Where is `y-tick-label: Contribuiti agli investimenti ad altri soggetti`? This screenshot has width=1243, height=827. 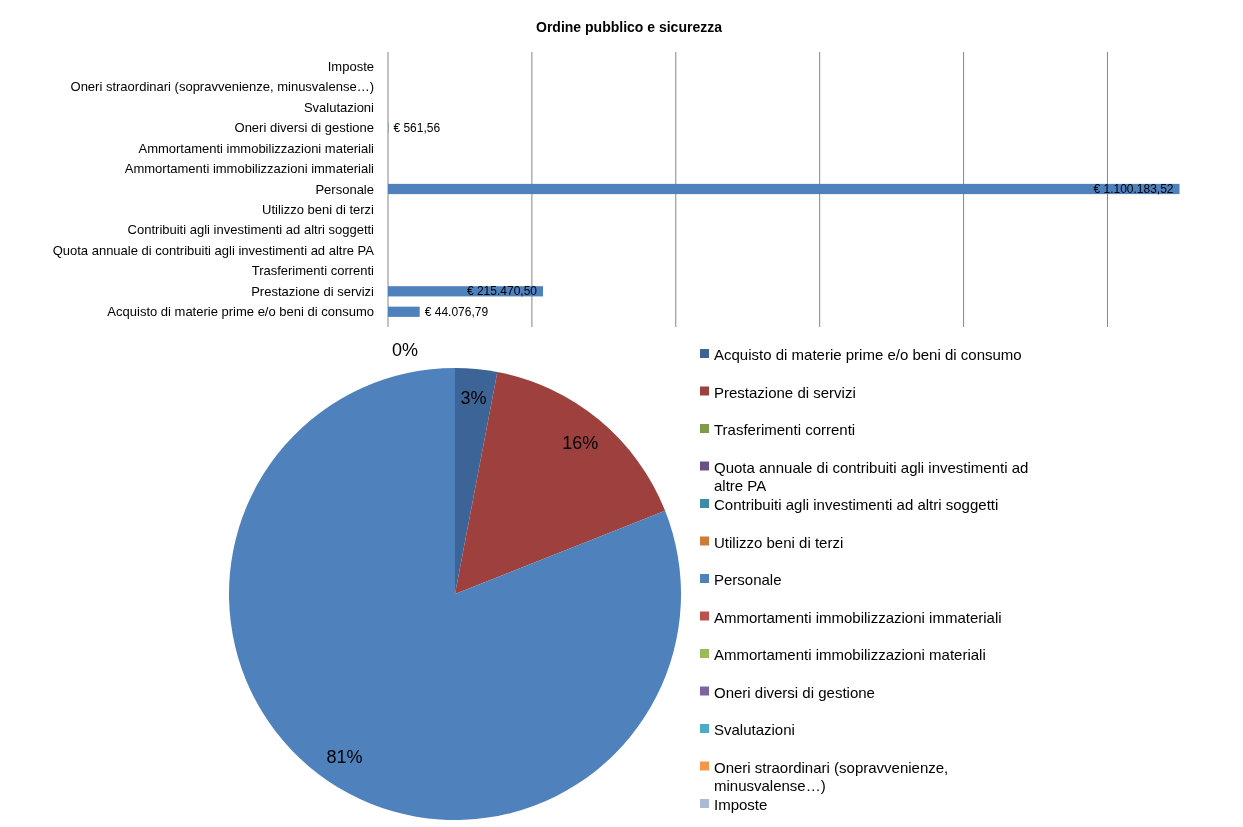 y-tick-label: Contribuiti agli investimenti ad altri soggetti is located at coordinates (251, 230).